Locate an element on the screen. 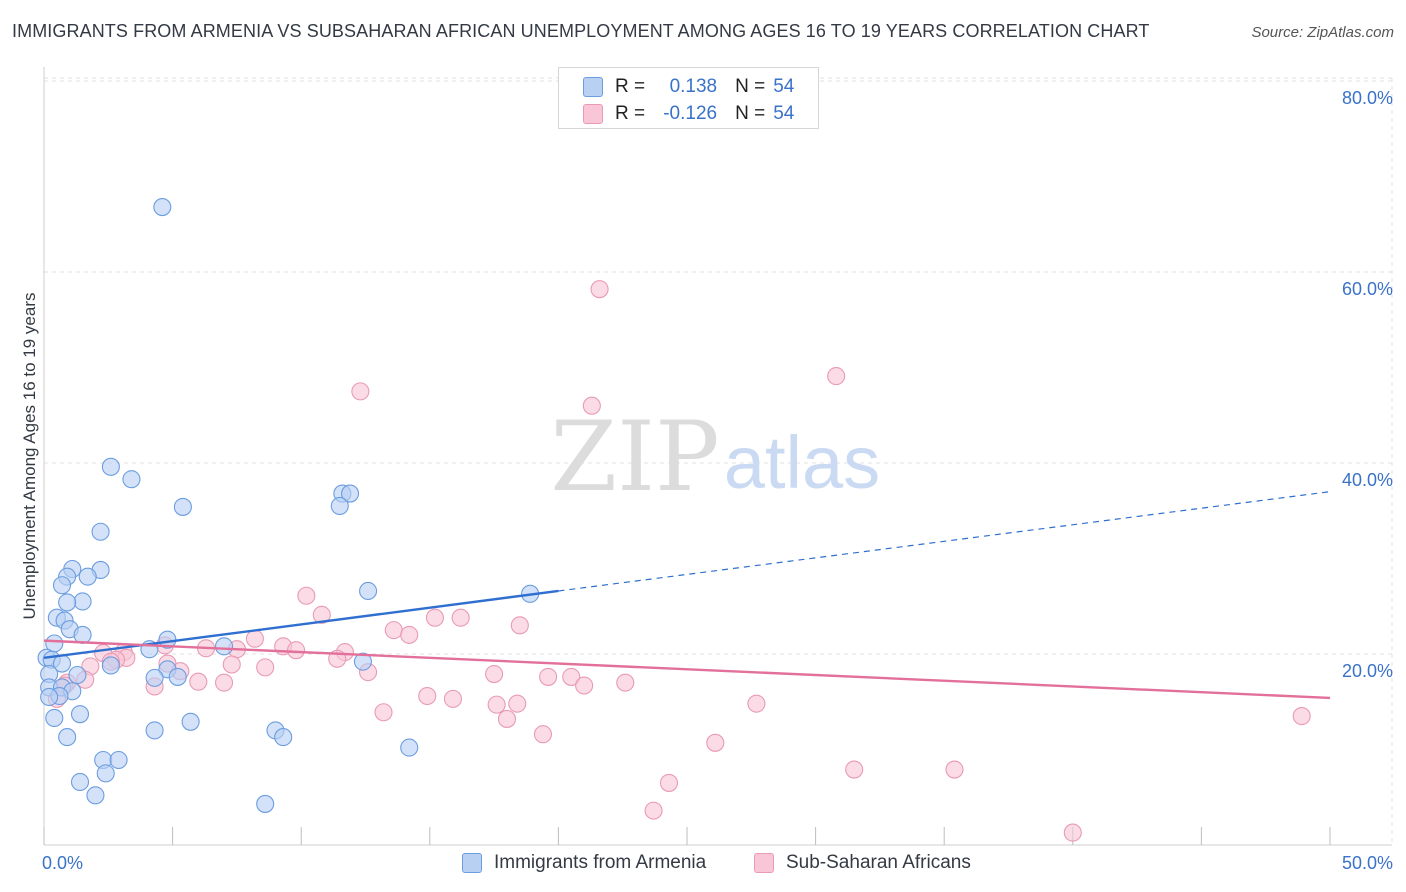  bottom-legend-sub-saharan: Sub-Saharan Africans is located at coordinates (862, 863).